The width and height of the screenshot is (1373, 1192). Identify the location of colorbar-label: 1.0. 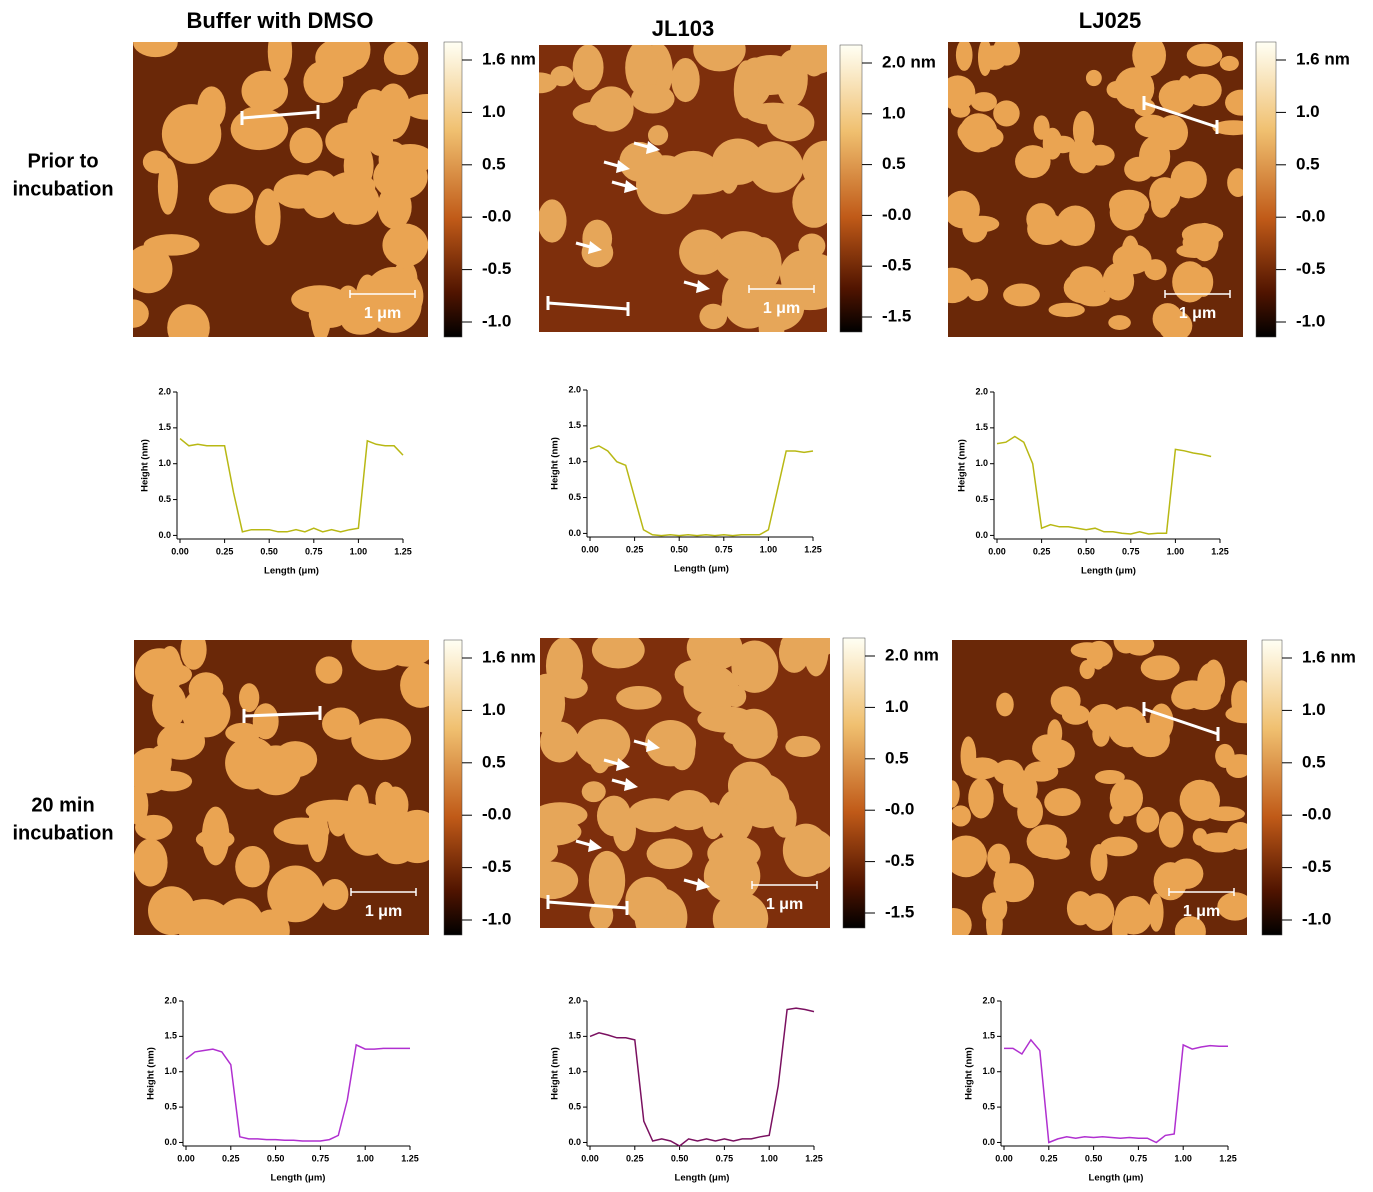
(494, 111).